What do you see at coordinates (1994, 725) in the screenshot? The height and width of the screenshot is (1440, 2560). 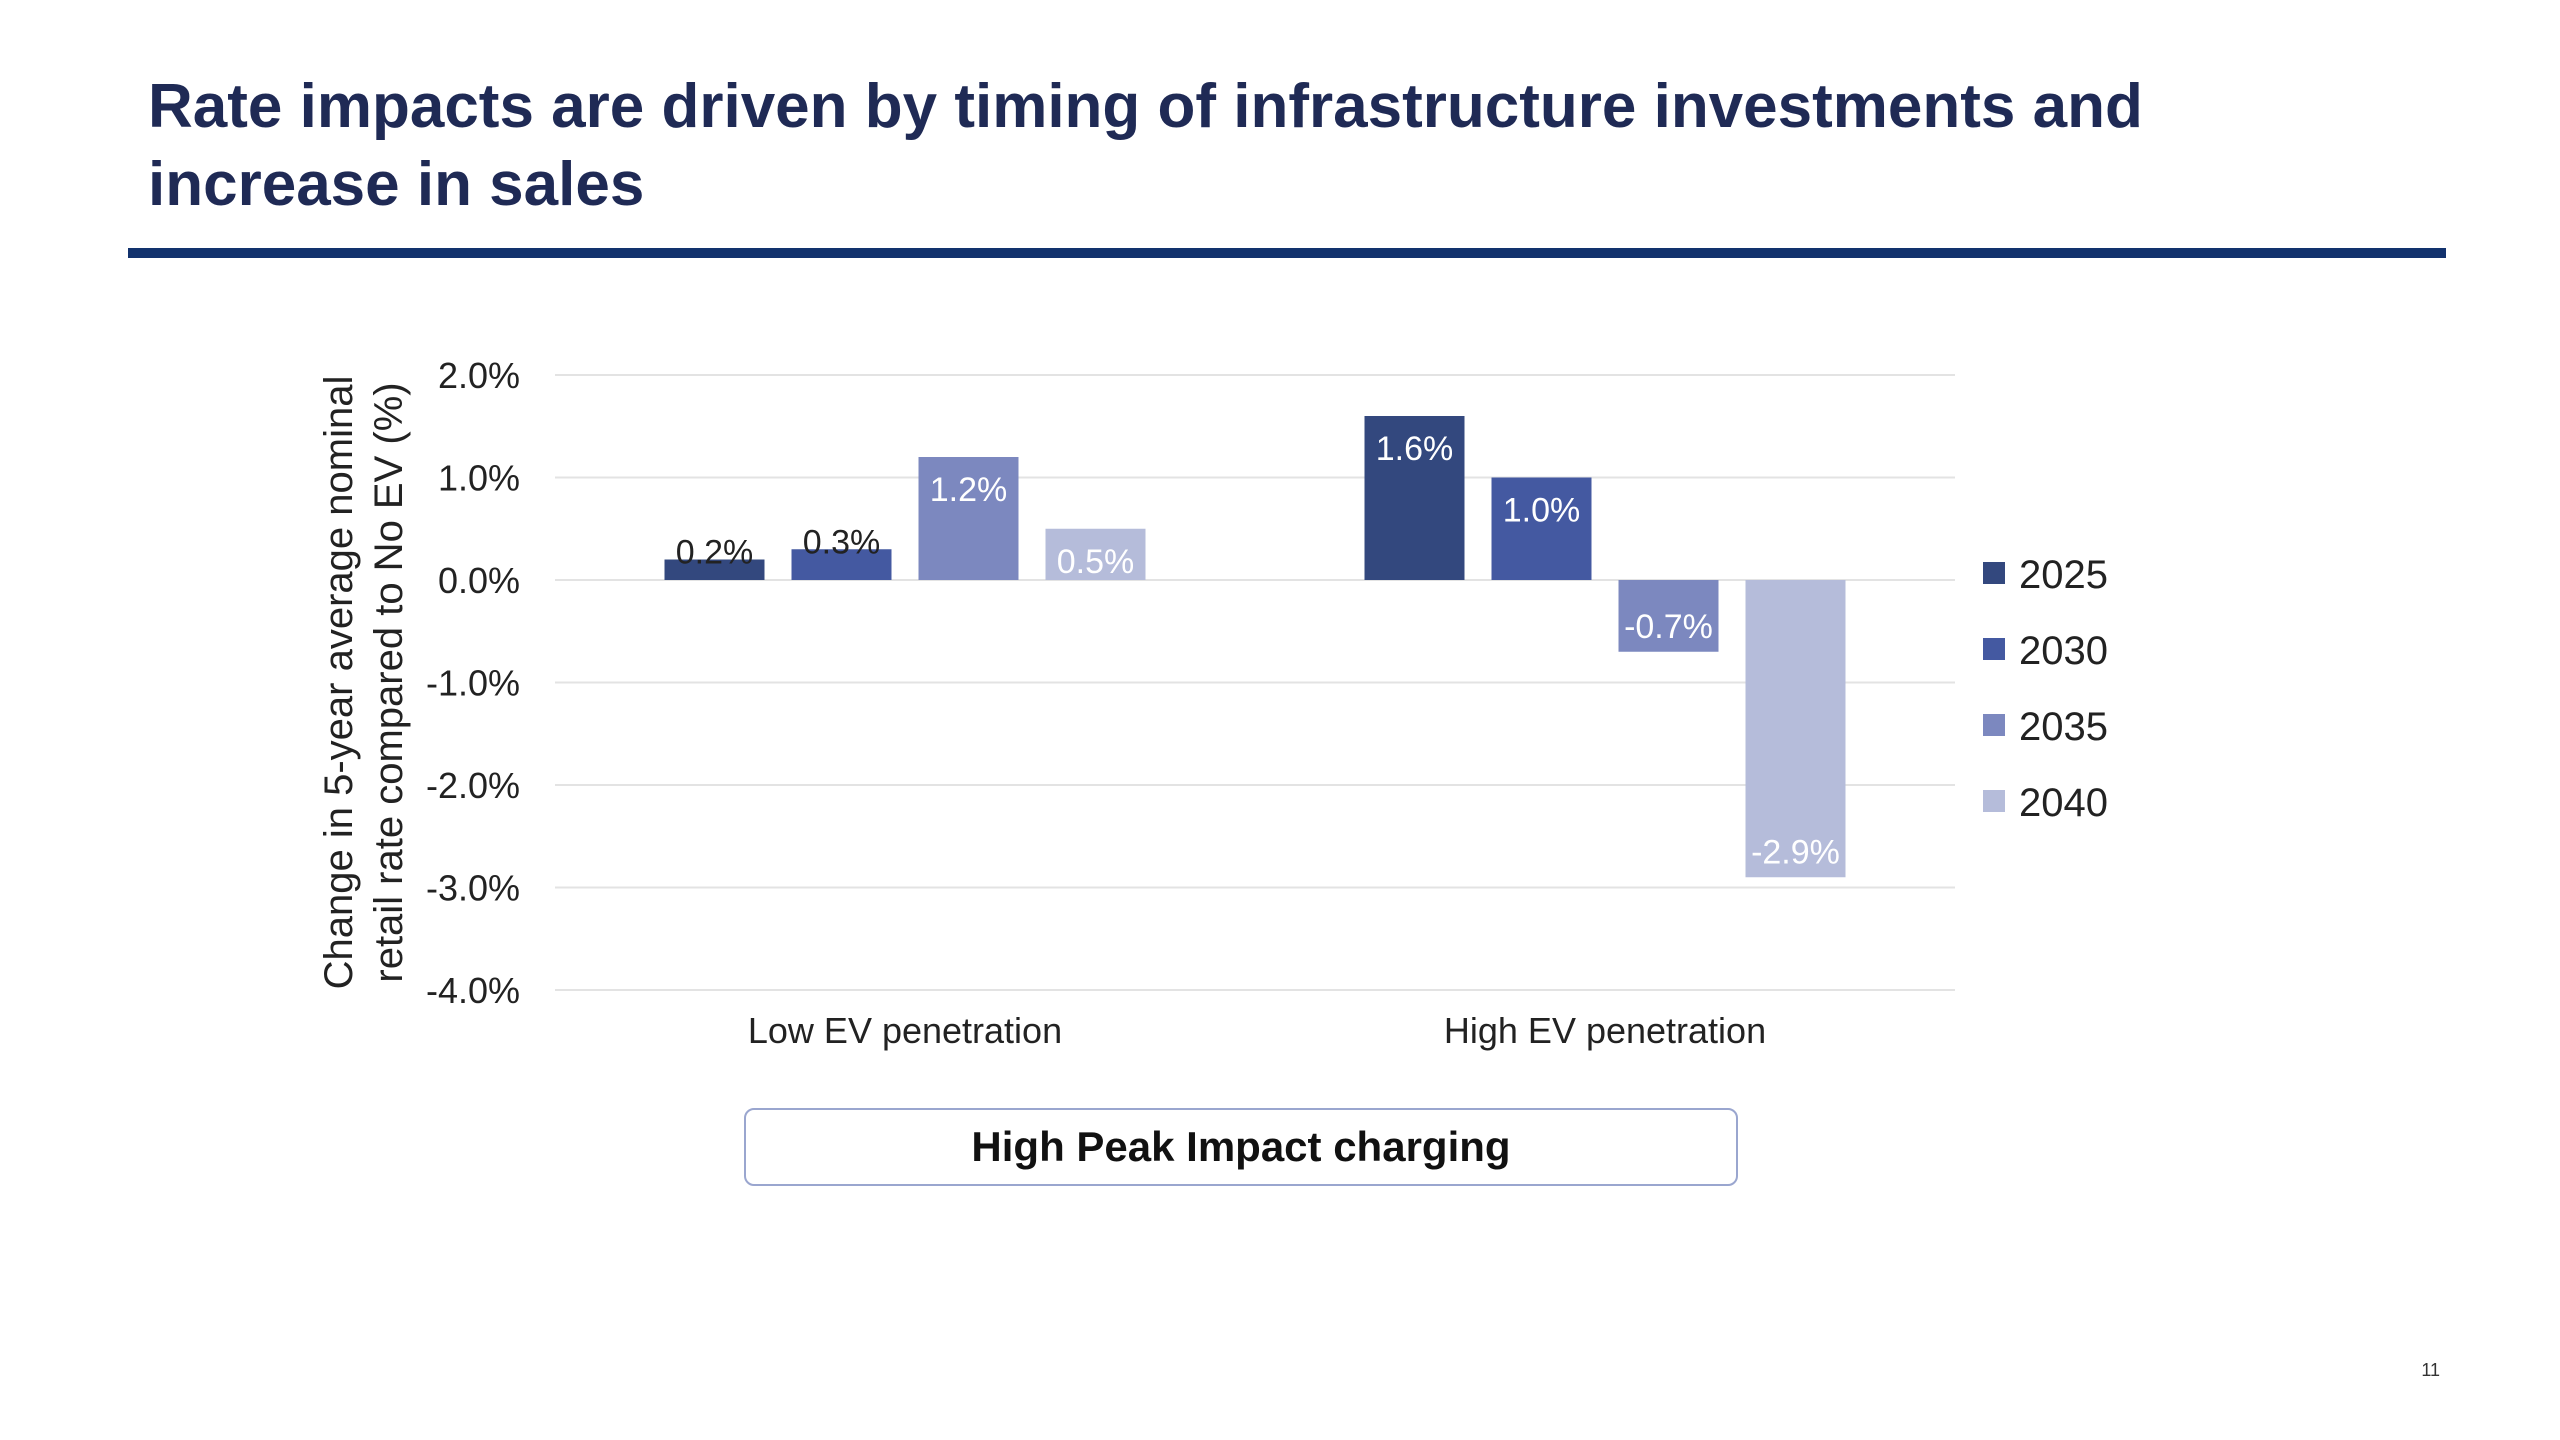 I see `legend-swatch-2035` at bounding box center [1994, 725].